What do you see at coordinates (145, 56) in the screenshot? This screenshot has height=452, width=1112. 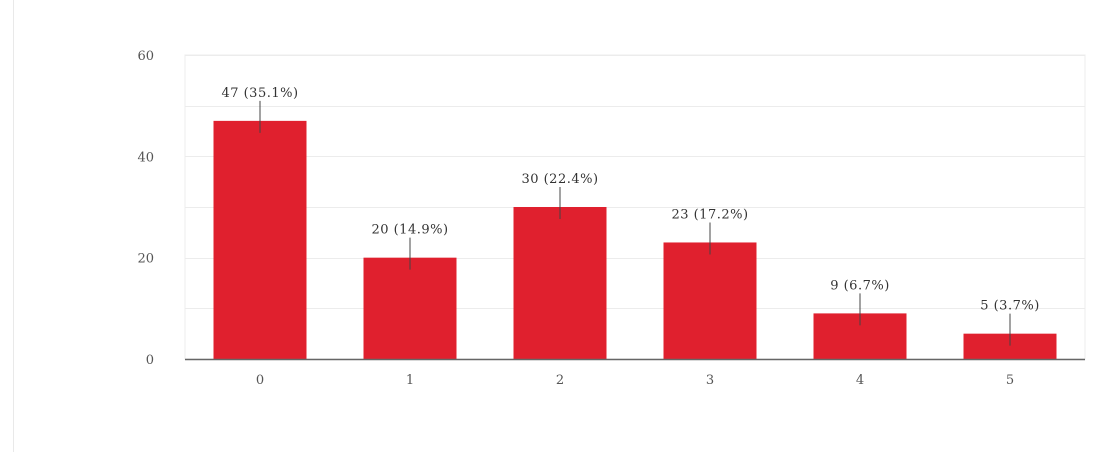 I see `y-tick-label-60: 60` at bounding box center [145, 56].